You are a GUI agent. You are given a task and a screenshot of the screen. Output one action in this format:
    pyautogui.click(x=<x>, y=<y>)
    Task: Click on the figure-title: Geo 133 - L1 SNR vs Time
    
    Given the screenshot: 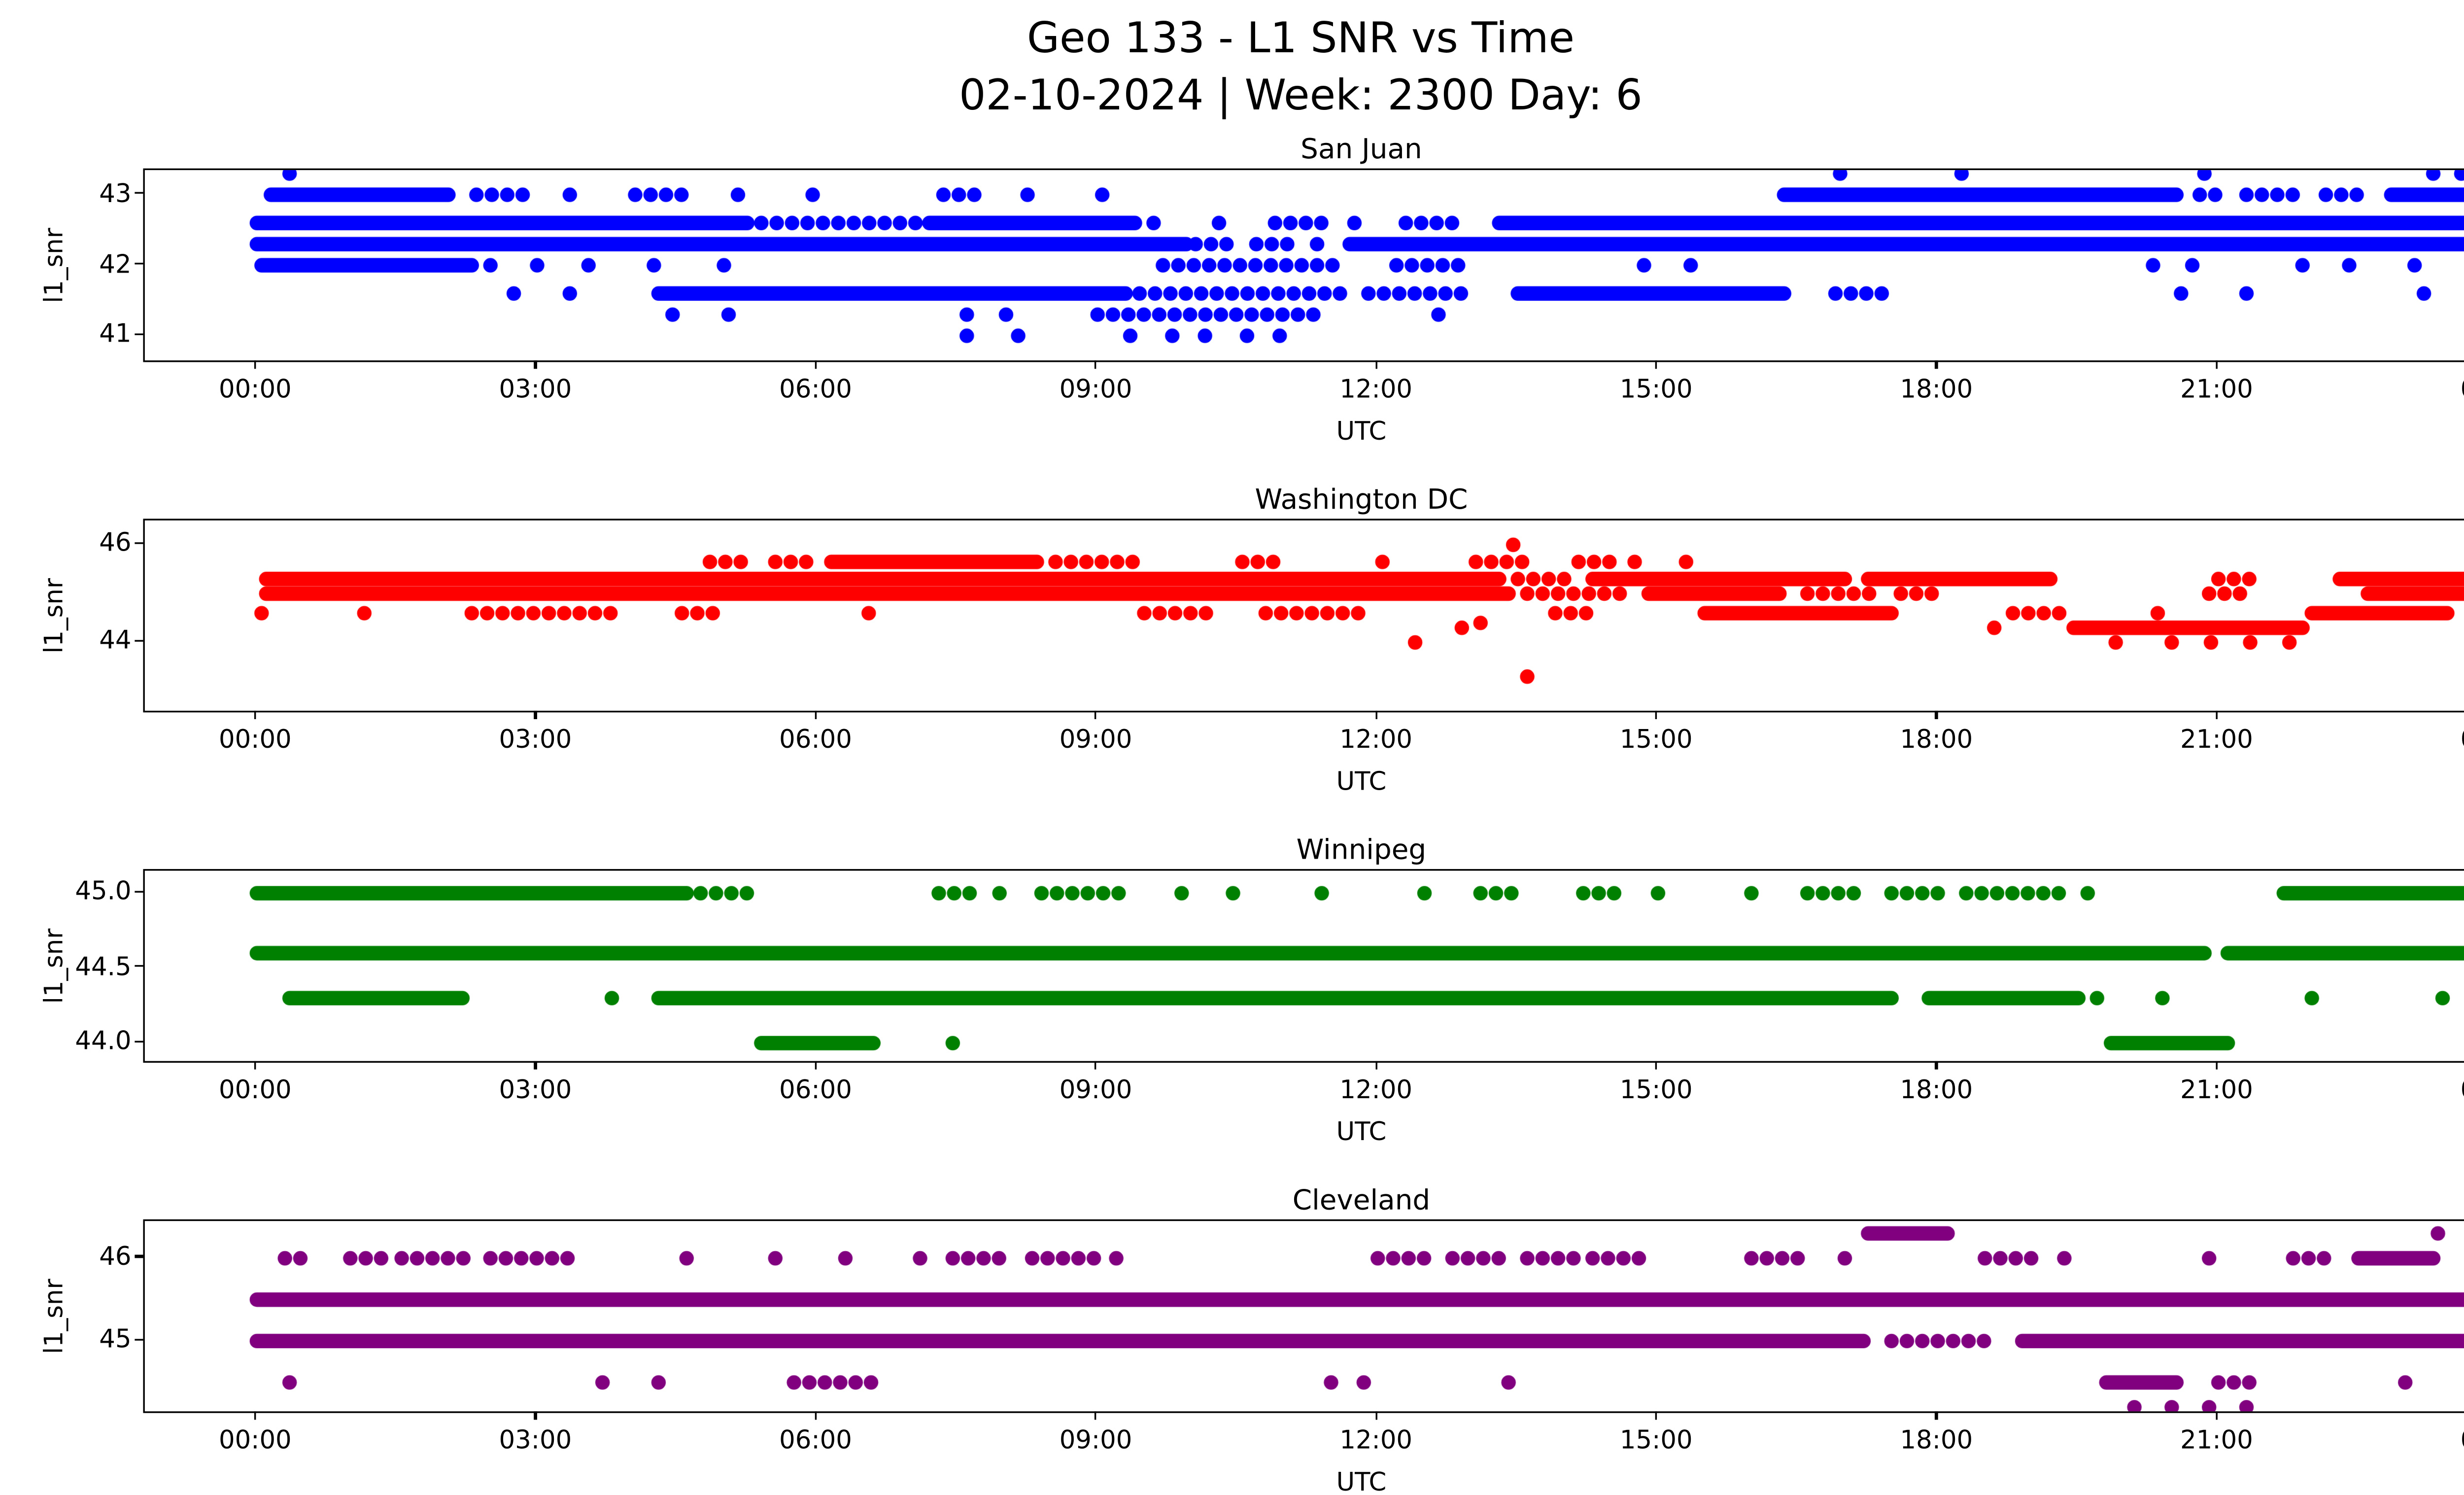 What is the action you would take?
    pyautogui.click(x=1301, y=38)
    